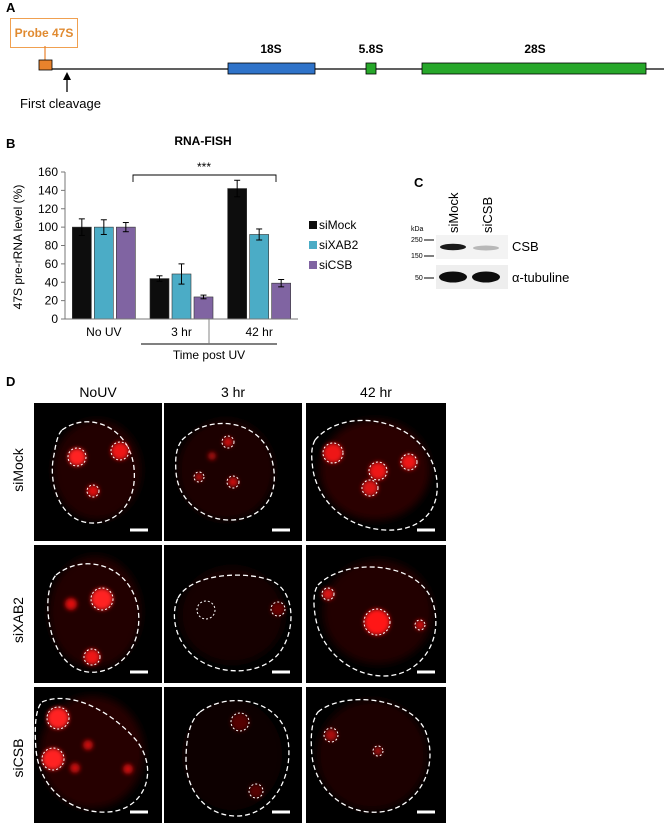 Image resolution: width=669 pixels, height=829 pixels. Describe the element at coordinates (339, 245) in the screenshot. I see `legend-label: siXAB2` at that location.